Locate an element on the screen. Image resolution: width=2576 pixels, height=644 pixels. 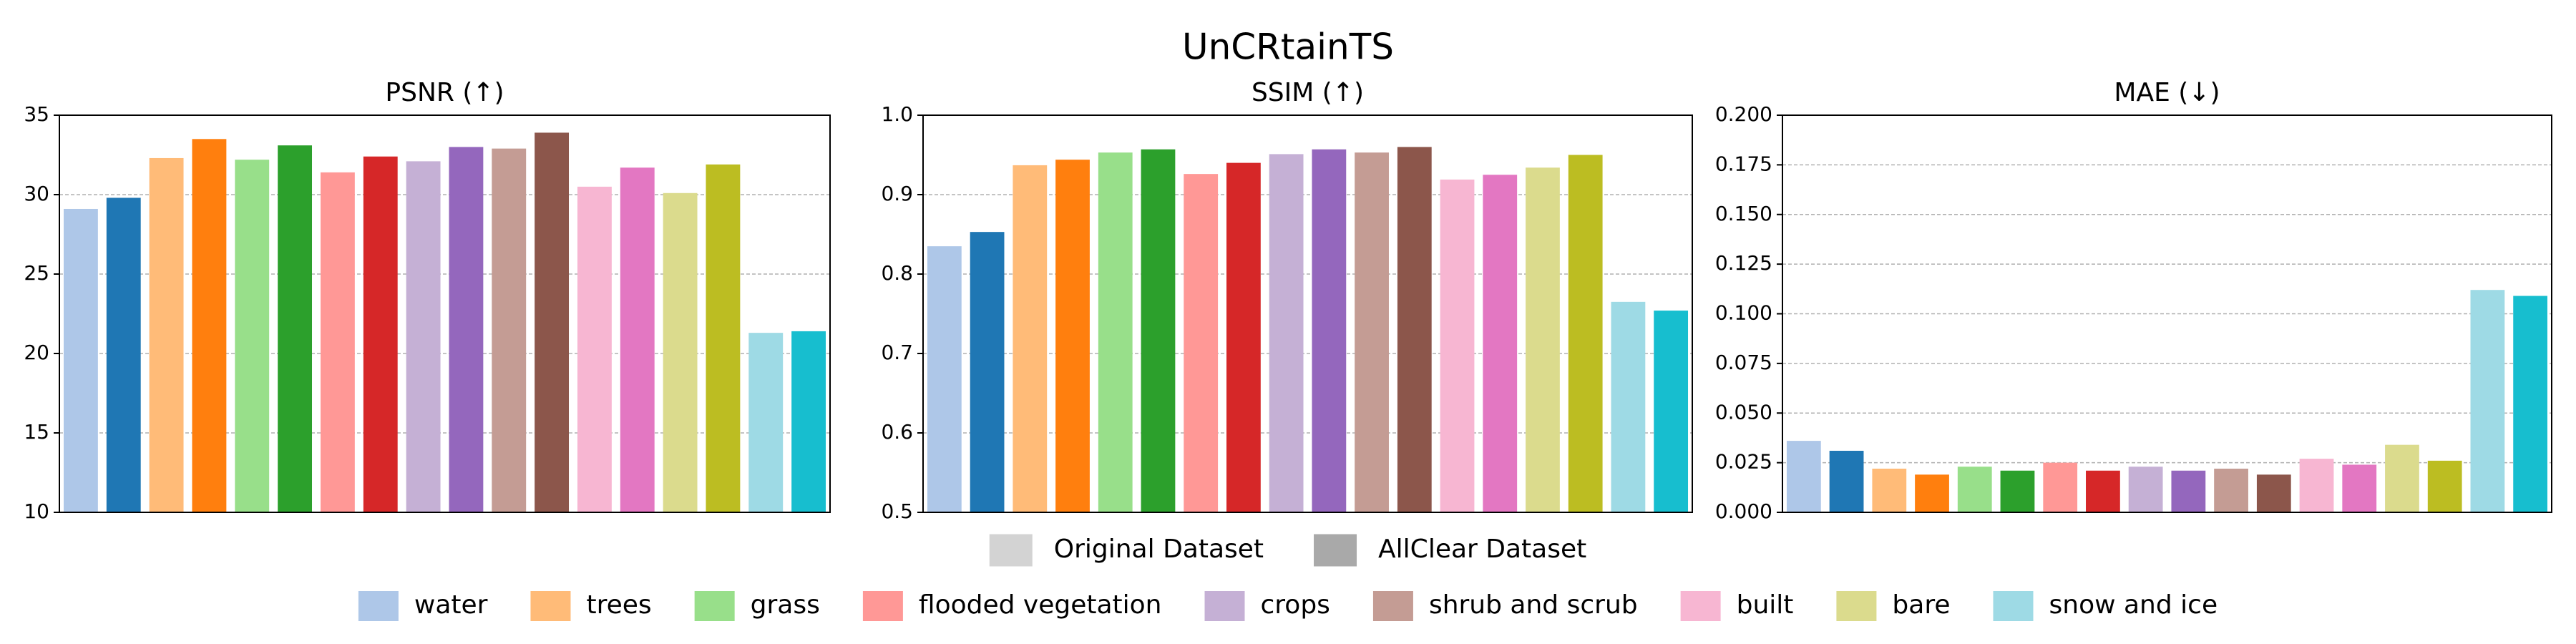
legend-label: shrub and scrub is located at coordinates (1533, 605).